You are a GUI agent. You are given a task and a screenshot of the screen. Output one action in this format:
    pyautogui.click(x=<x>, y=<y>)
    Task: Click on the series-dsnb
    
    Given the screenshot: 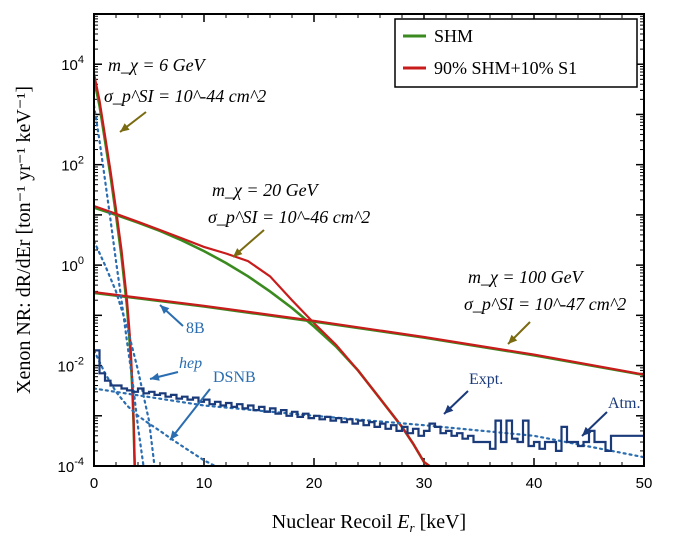 What is the action you would take?
    pyautogui.click(x=155, y=407)
    